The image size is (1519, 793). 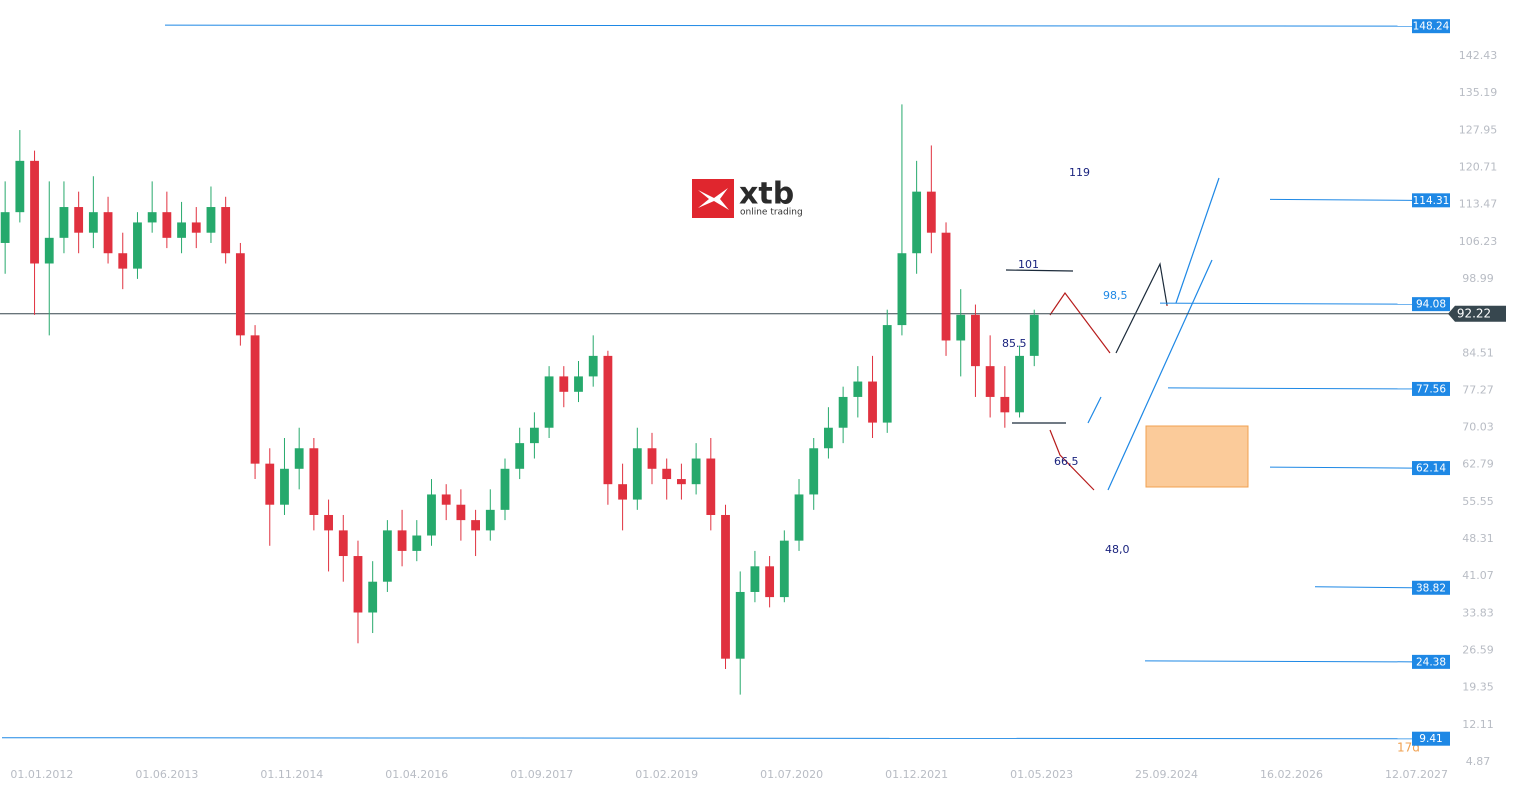 I want to click on y-tick-label: 62.79, so click(x=1478, y=464).